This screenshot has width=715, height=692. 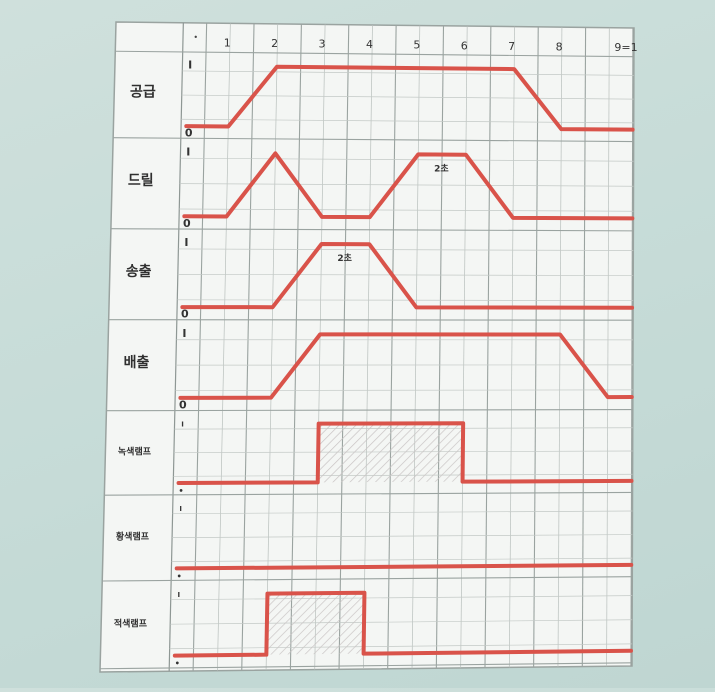 I want to click on step-number: 6, so click(x=464, y=45).